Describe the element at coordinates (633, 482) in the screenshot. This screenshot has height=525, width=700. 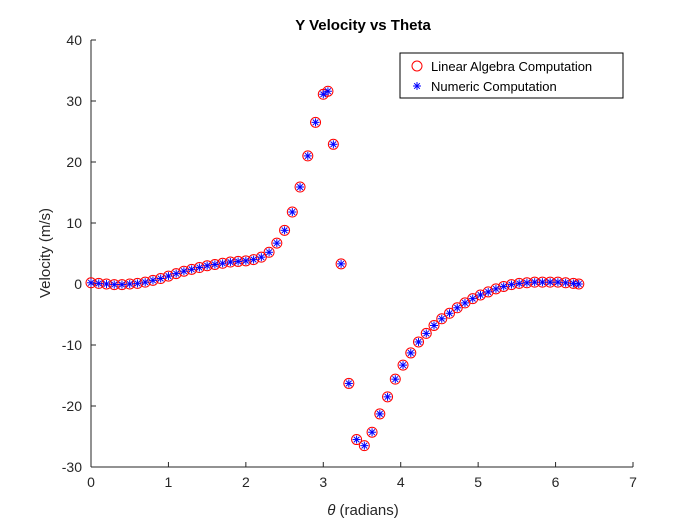
I see `x-tick-label: 7` at that location.